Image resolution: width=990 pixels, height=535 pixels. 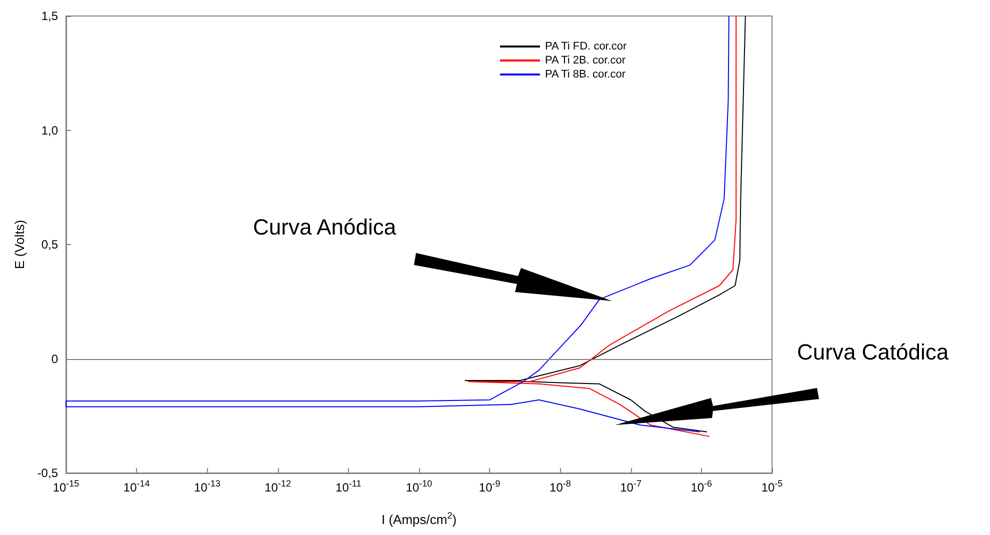 I want to click on legend-label: PA Ti 2B. cor.cor, so click(x=585, y=60).